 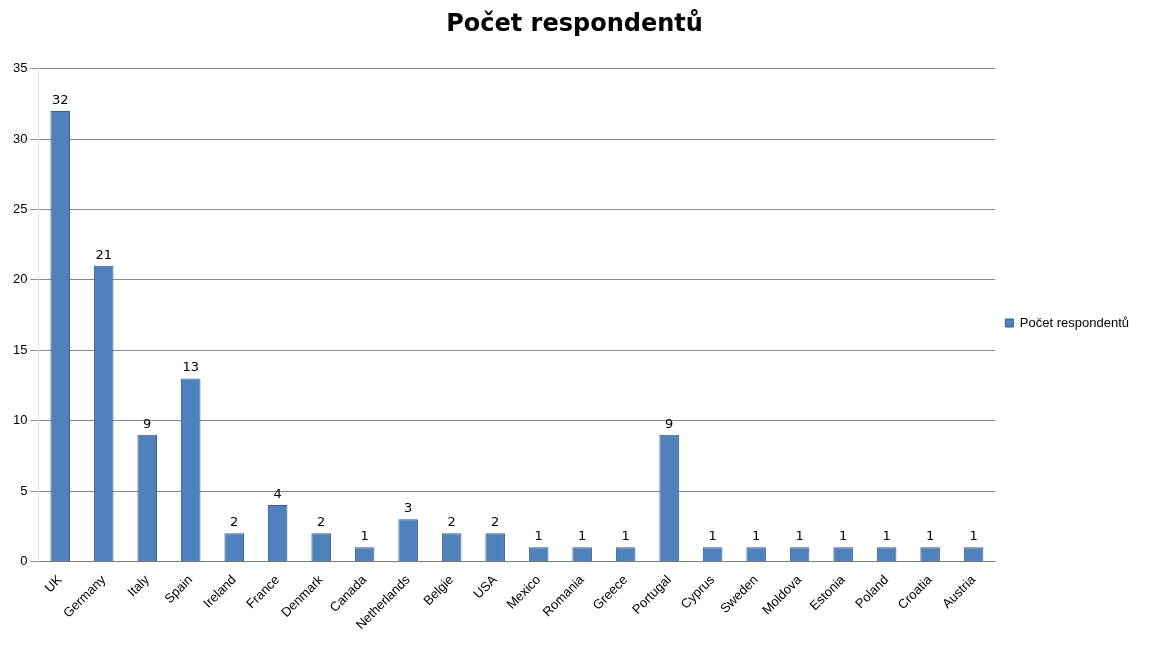 What do you see at coordinates (24, 490) in the screenshot?
I see `y-tick-label: 5` at bounding box center [24, 490].